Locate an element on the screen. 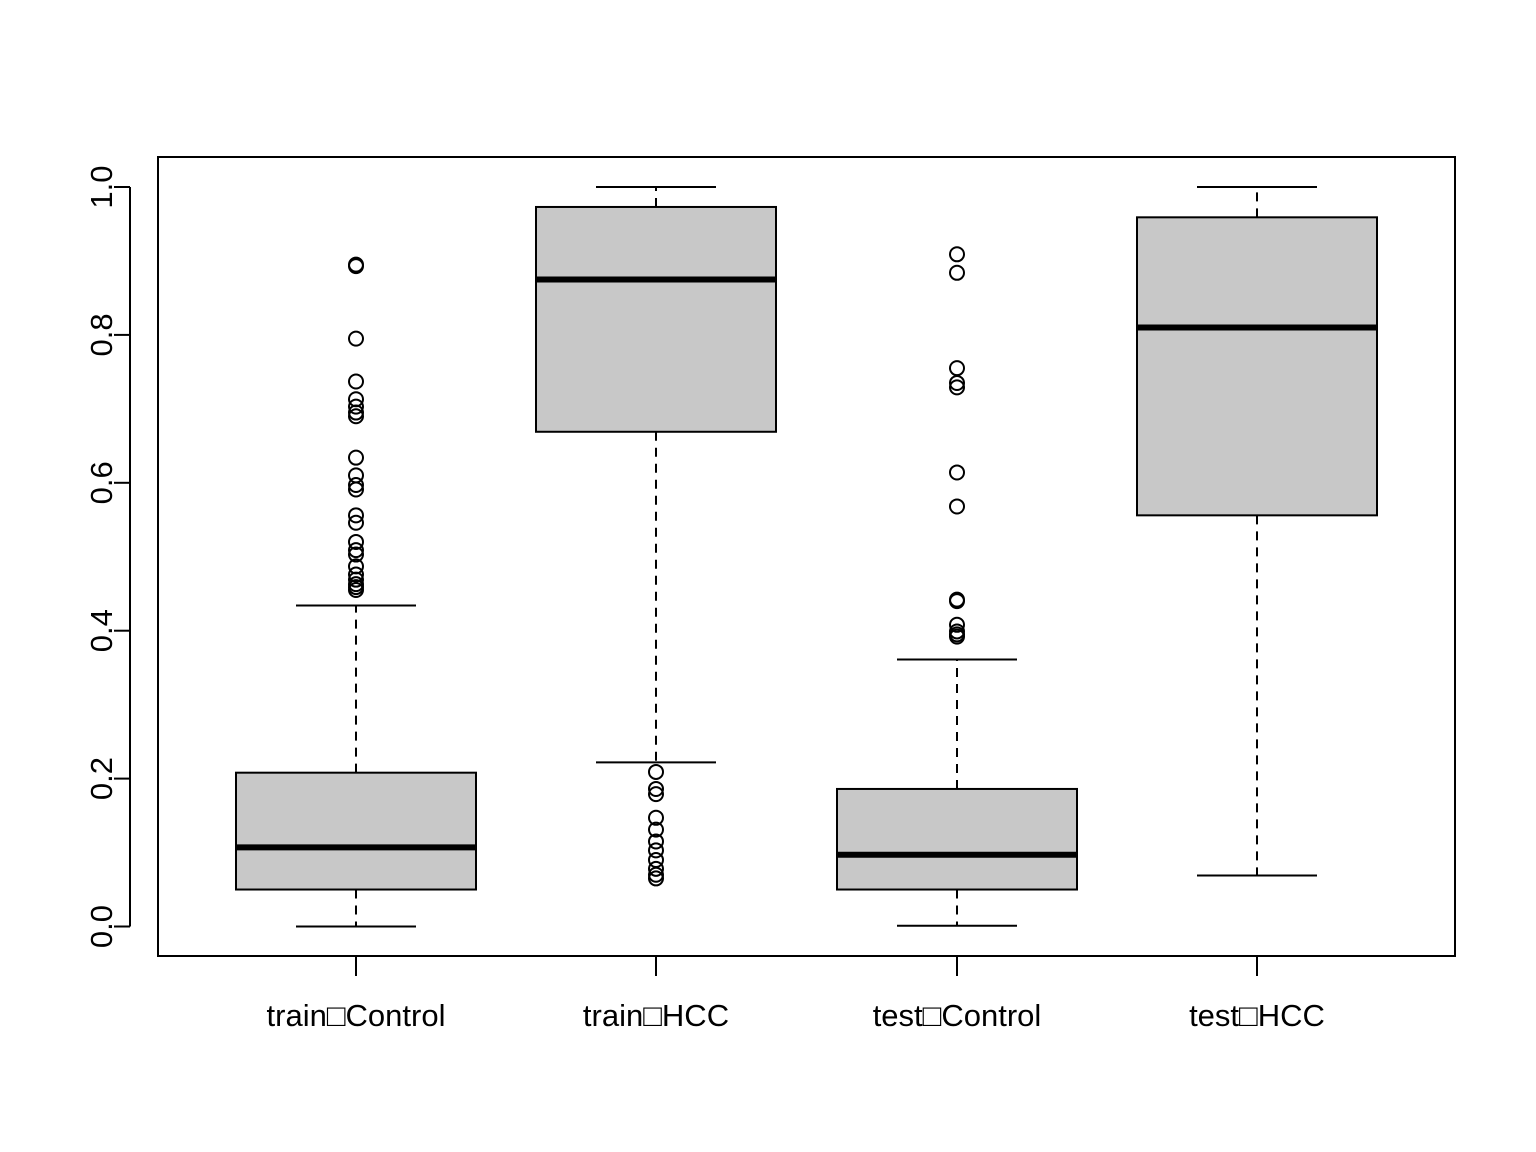 The image size is (1536, 1152). y-tick-label: 0.6 is located at coordinates (101, 482).